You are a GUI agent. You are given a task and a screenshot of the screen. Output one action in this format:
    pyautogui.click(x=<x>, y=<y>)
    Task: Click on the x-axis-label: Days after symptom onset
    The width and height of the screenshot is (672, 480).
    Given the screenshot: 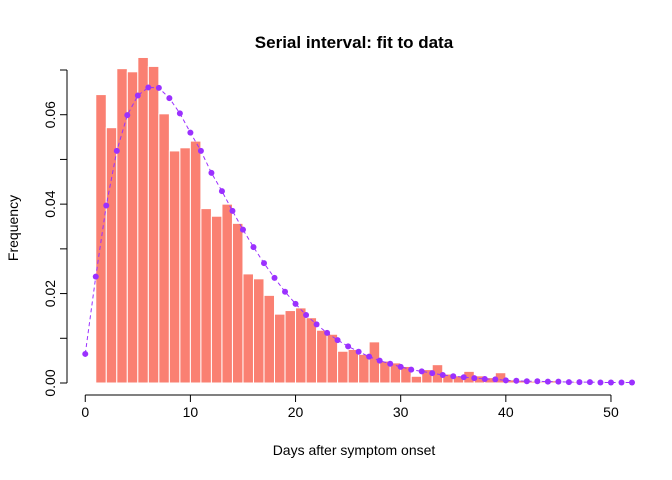 What is the action you would take?
    pyautogui.click(x=354, y=450)
    